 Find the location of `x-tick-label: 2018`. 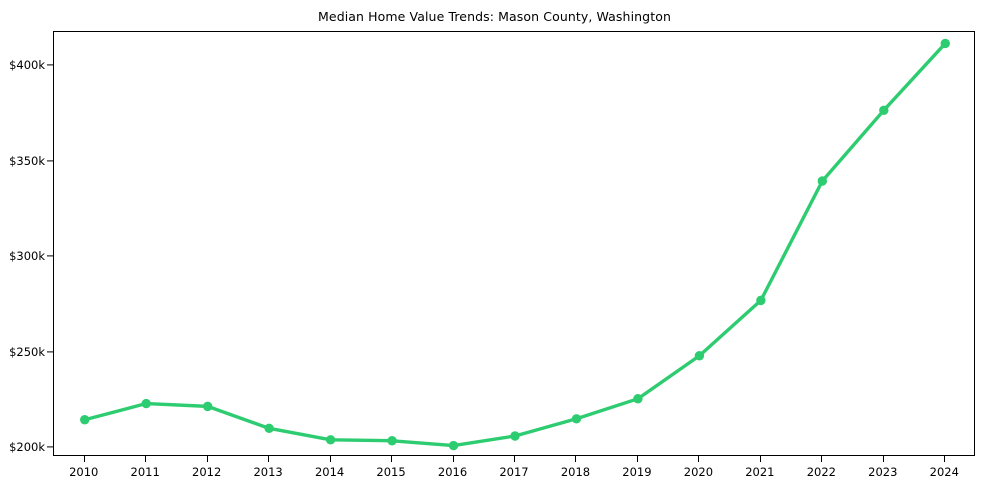

x-tick-label: 2018 is located at coordinates (575, 472).